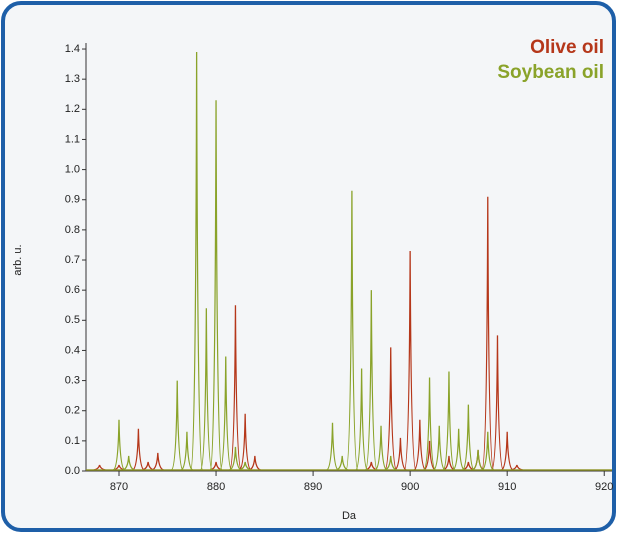 The image size is (617, 538). What do you see at coordinates (119, 487) in the screenshot?
I see `x-tick-label: 870` at bounding box center [119, 487].